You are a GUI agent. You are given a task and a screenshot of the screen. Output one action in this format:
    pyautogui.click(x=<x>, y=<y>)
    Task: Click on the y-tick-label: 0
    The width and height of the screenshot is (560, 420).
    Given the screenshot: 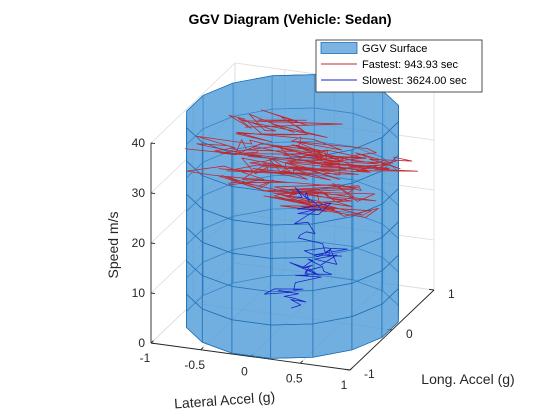 What is the action you would take?
    pyautogui.click(x=409, y=334)
    